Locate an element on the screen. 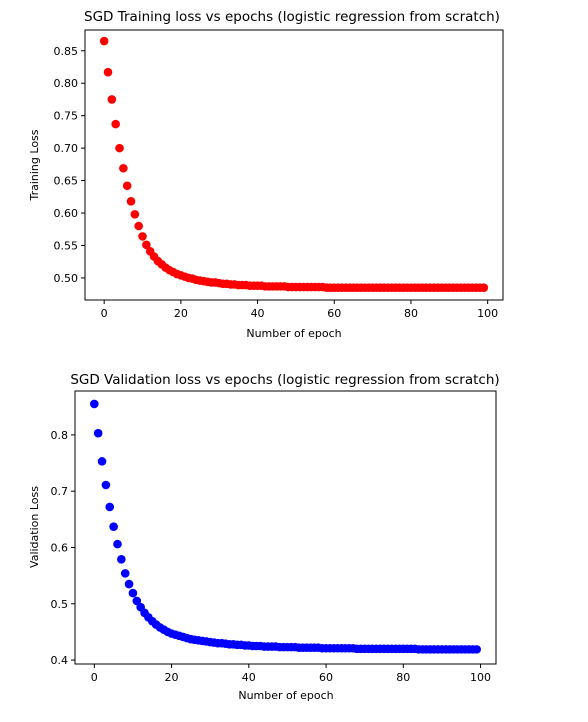  y-tick-label: 0.7 is located at coordinates (60, 491).